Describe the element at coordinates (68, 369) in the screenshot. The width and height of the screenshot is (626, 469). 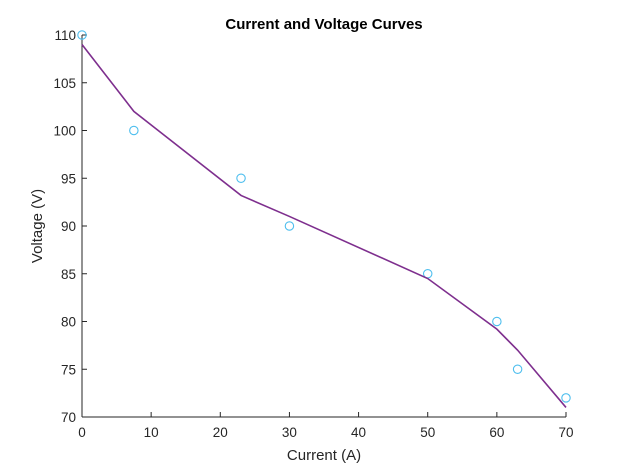
I see `y-tick-label: 75` at that location.